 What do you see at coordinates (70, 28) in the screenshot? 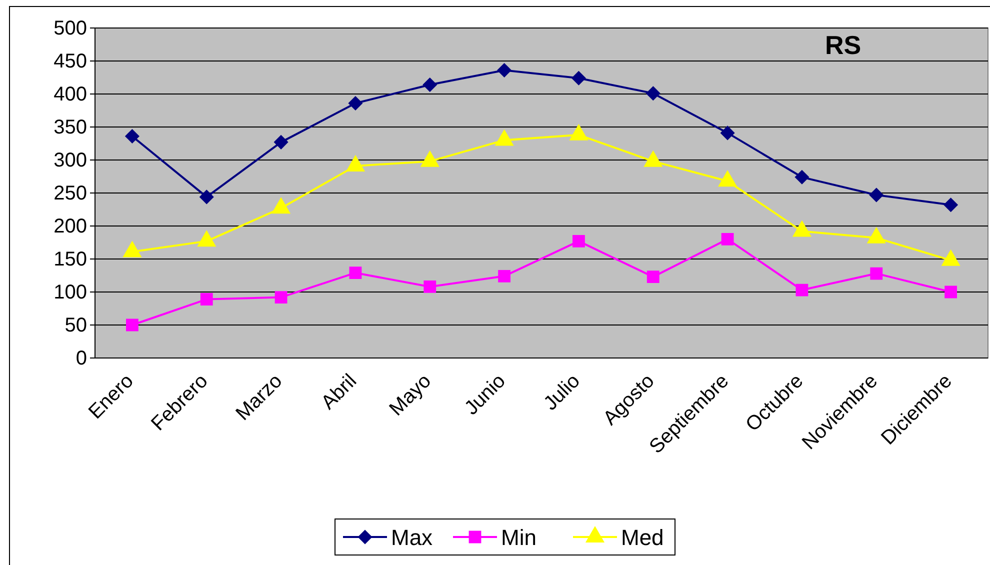
I see `y-tick-label: 500` at bounding box center [70, 28].